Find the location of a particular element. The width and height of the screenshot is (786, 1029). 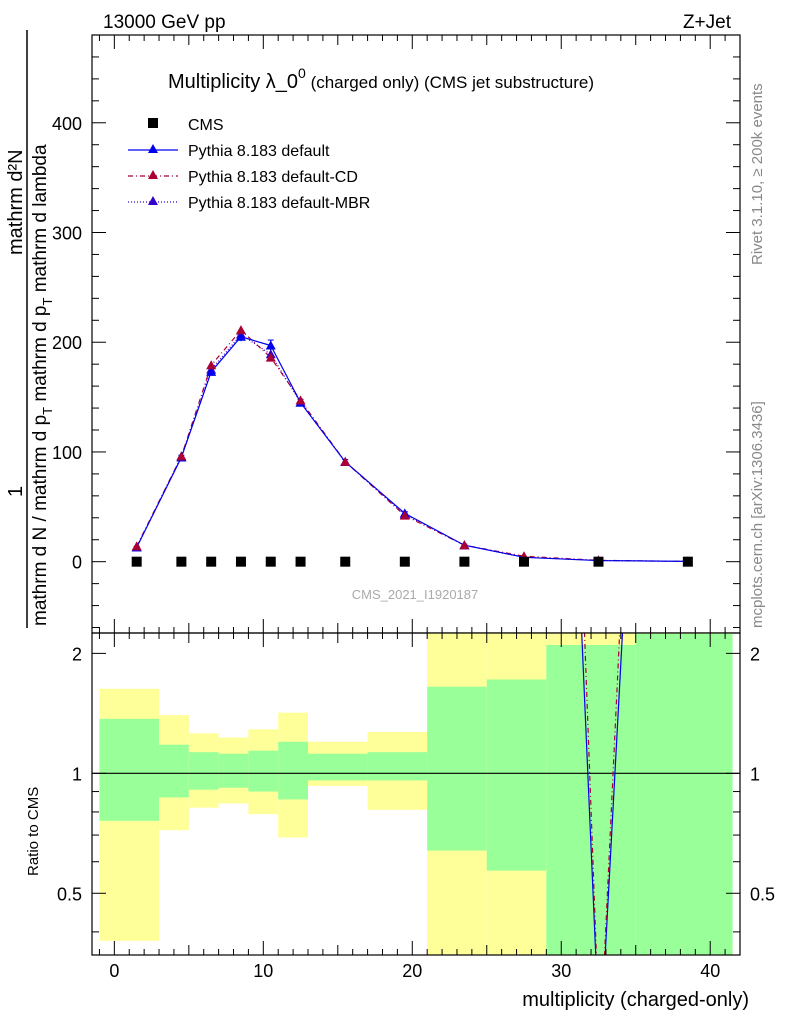

ratio-y-tick-label-right: 2 is located at coordinates (755, 654).